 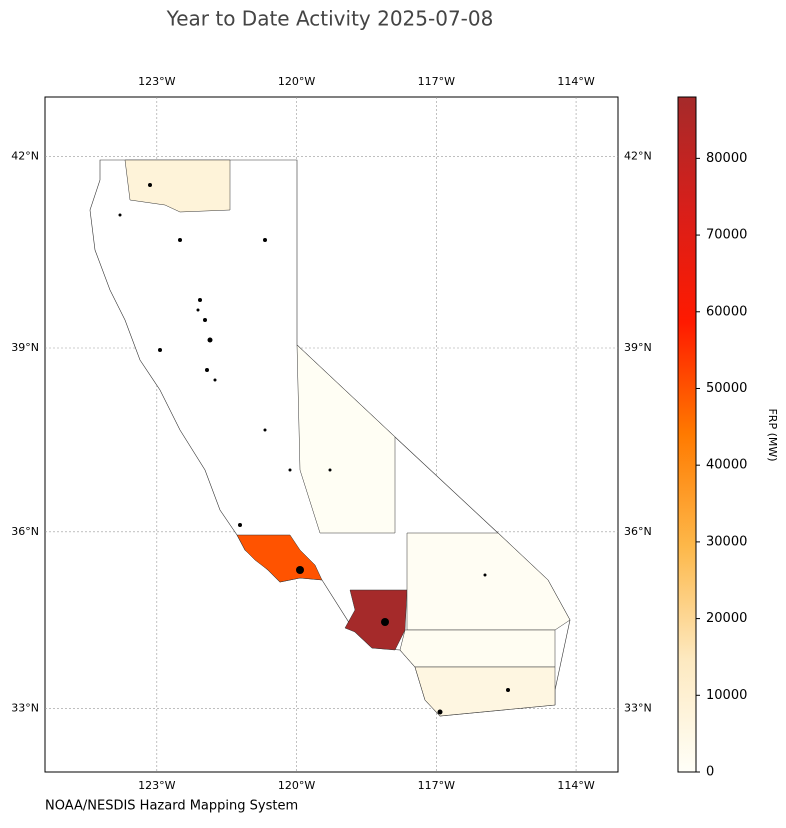 I want to click on title: Year to Date Activity 2025-07-08, so click(x=330, y=19).